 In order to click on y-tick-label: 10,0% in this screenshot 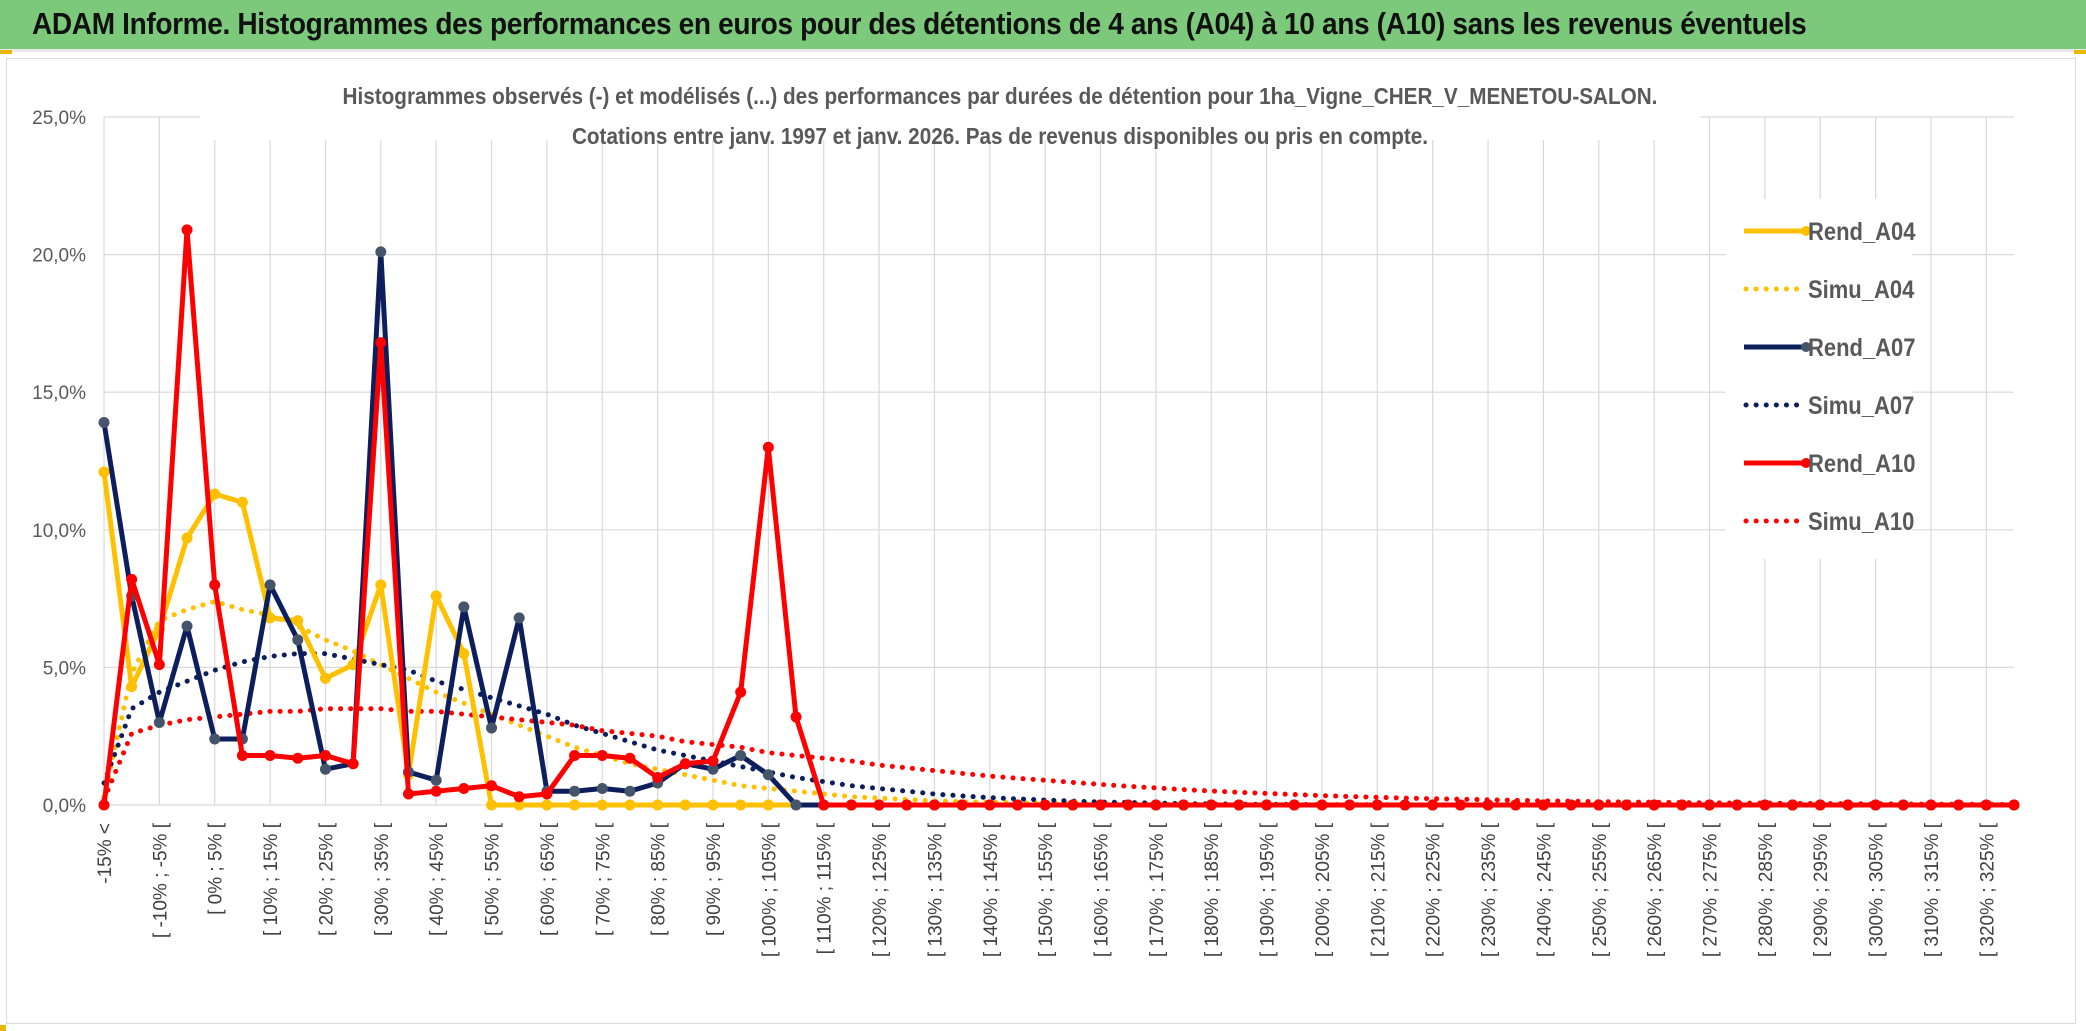, I will do `click(59, 531)`.